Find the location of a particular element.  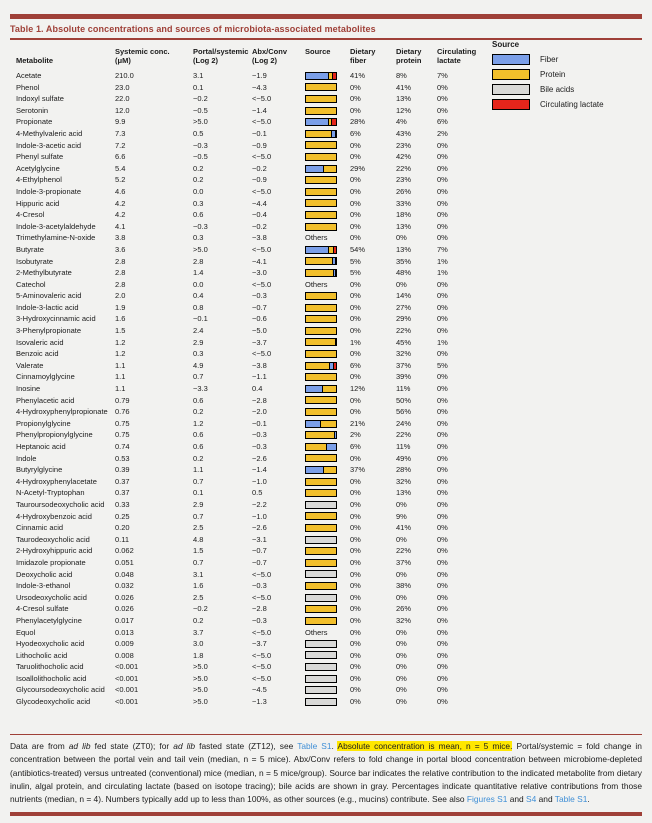

dietary-protein-pct: 8% is located at coordinates (401, 75).